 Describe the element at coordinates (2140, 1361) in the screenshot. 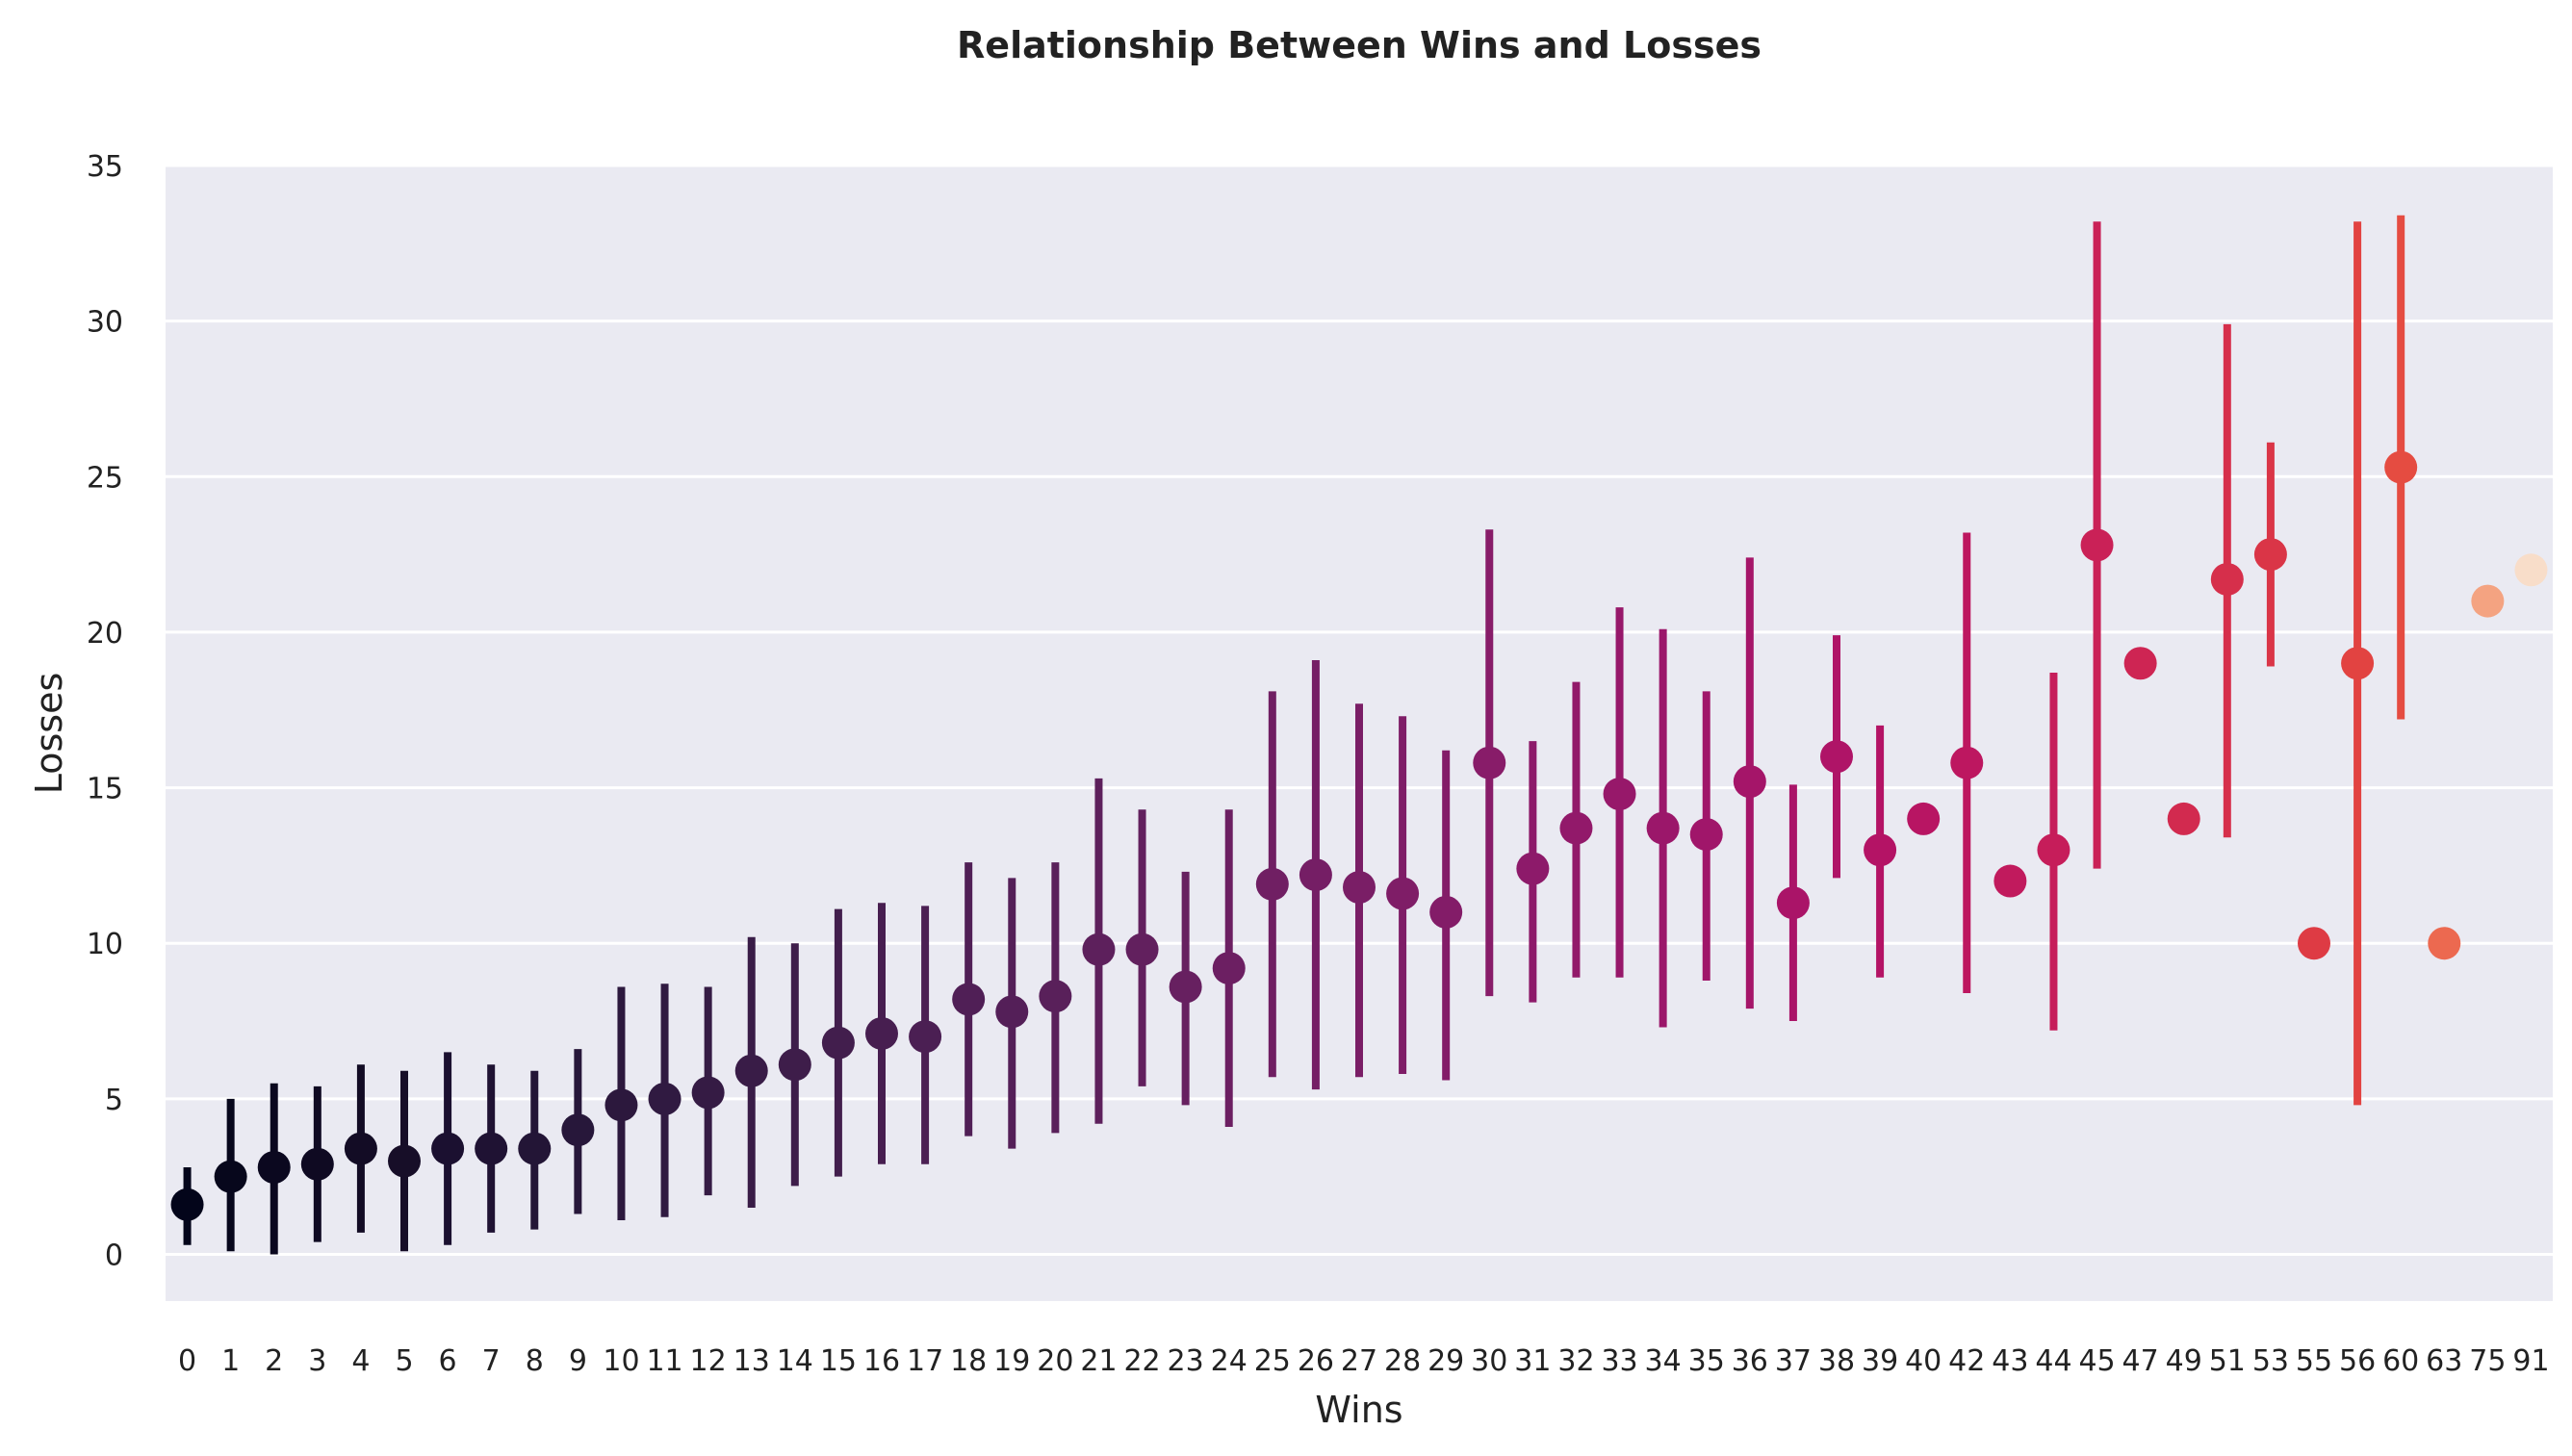

I see `x-tick-label: 47` at that location.